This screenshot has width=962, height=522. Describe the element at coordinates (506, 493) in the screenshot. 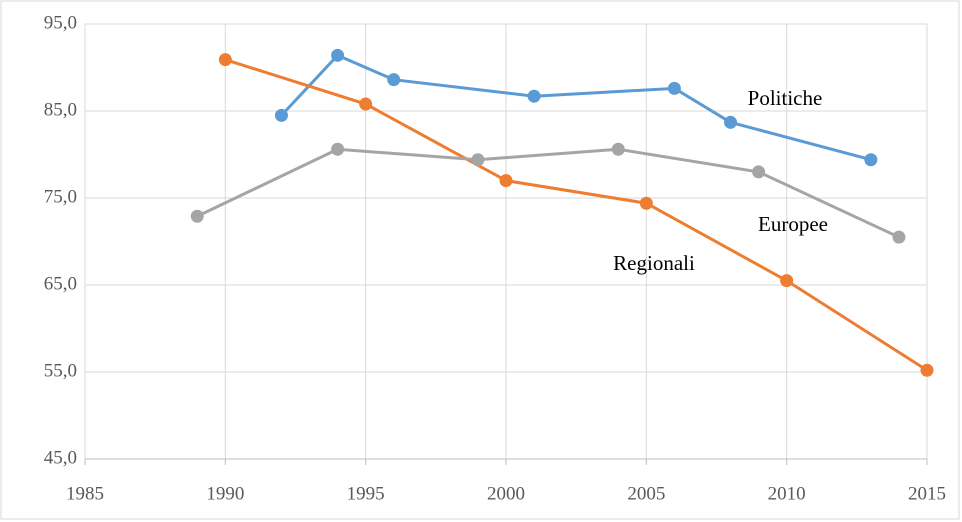

I see `x-tick-label: 2000` at that location.